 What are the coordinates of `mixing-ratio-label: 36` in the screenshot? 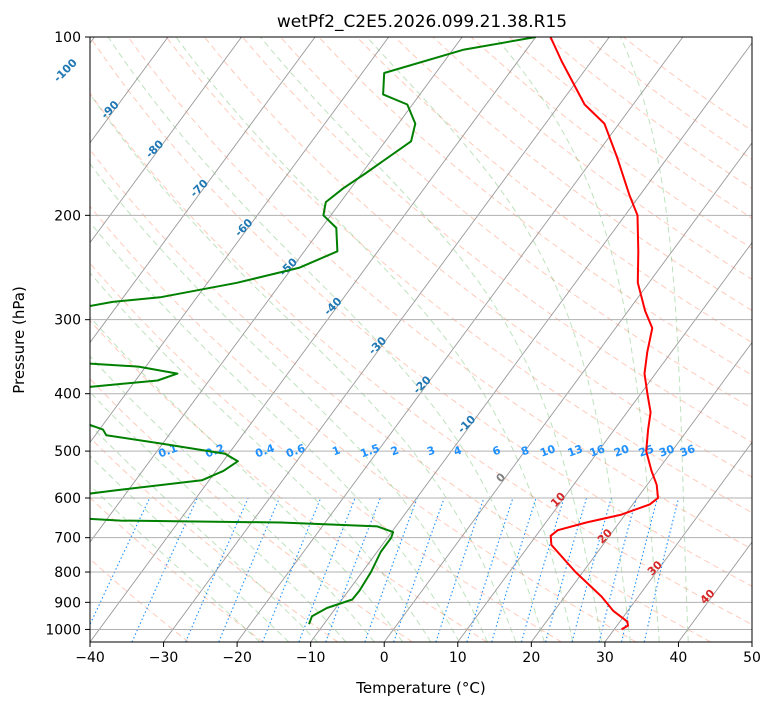 It's located at (687, 451).